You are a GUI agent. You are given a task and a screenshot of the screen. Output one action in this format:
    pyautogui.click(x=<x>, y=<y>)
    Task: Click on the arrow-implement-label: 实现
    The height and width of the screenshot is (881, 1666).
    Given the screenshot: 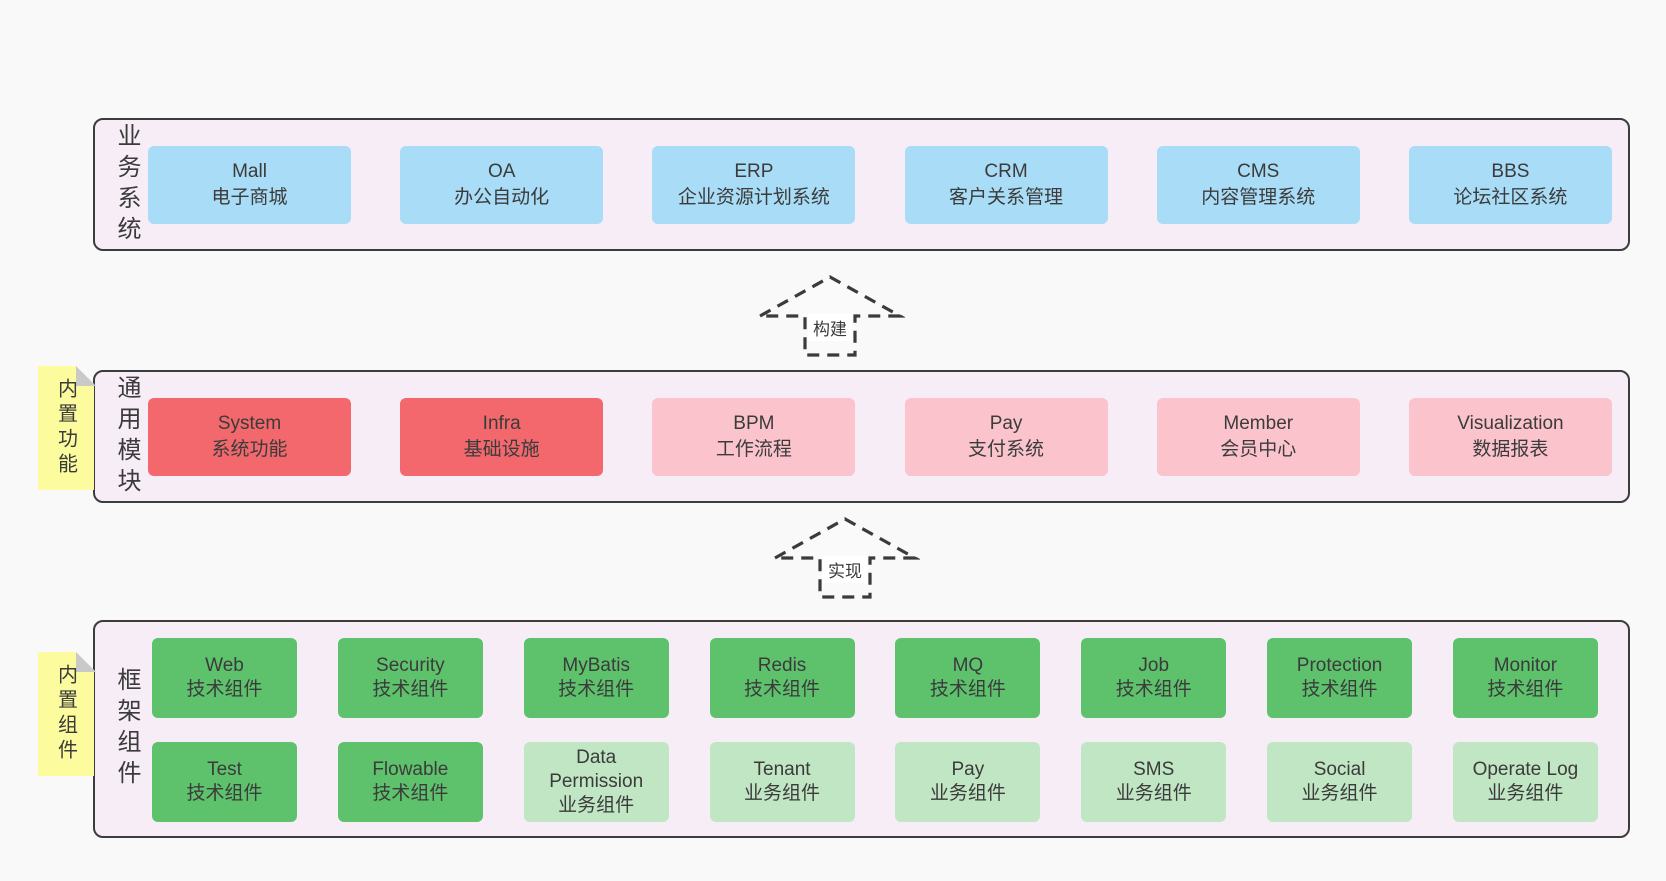 What is the action you would take?
    pyautogui.click(x=845, y=569)
    